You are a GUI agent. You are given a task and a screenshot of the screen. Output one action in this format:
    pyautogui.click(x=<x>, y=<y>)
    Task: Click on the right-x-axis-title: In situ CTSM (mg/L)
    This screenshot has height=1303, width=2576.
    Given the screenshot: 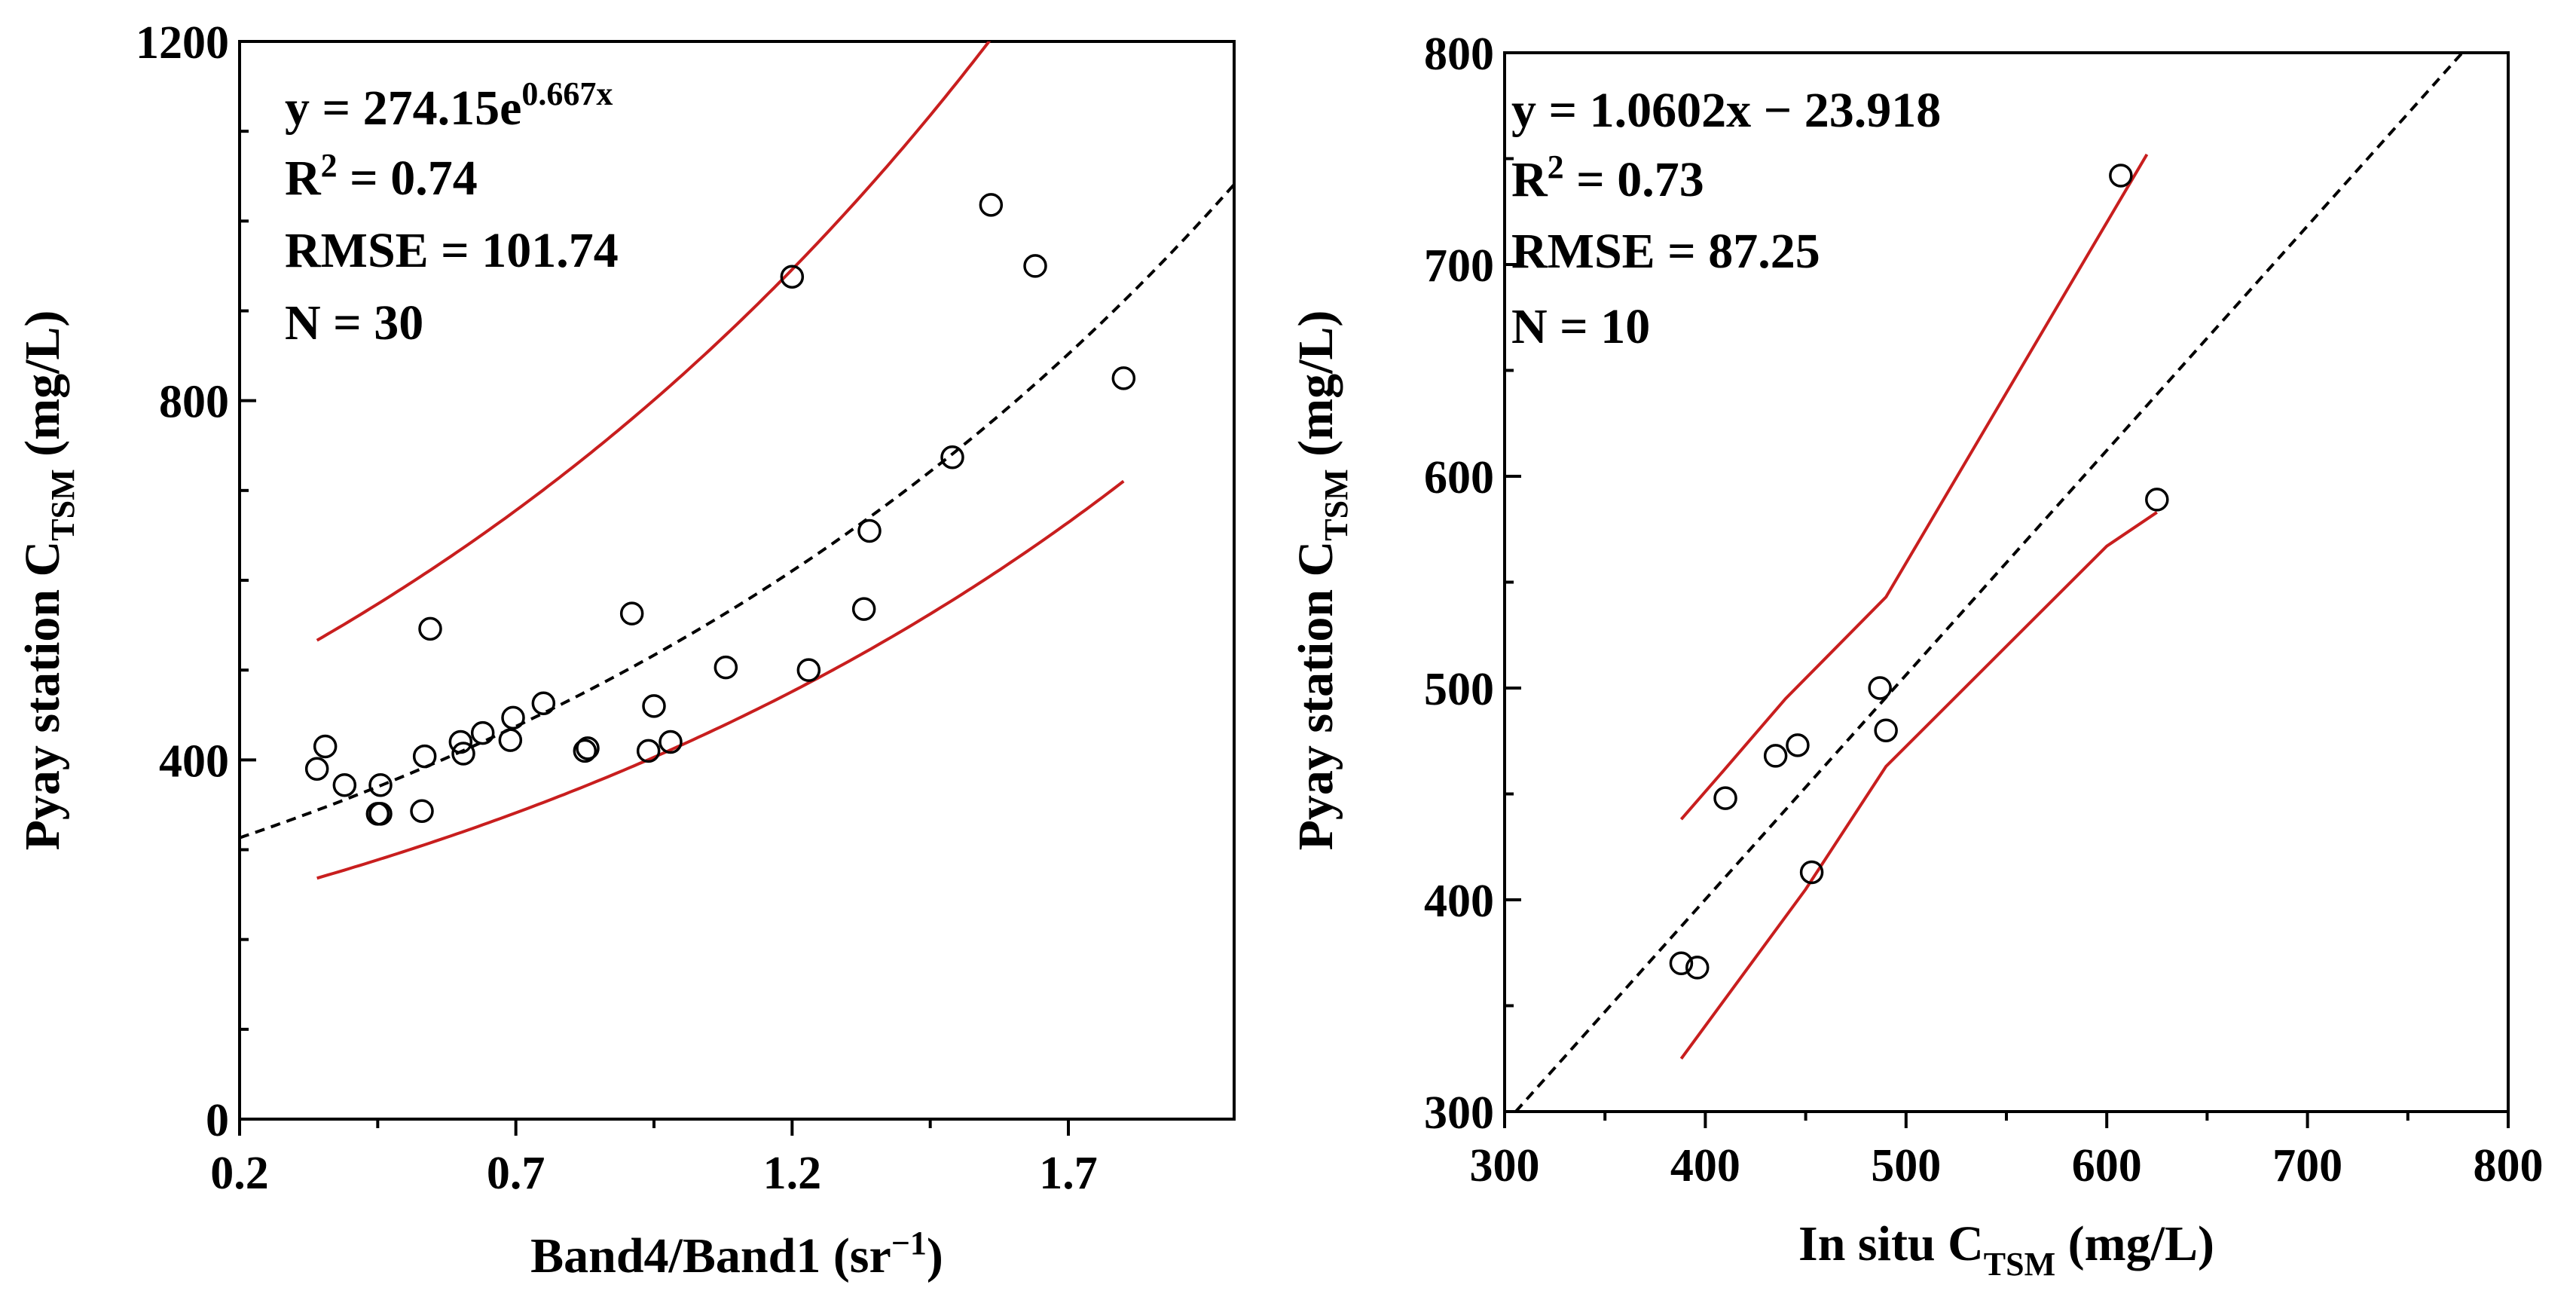 What is the action you would take?
    pyautogui.click(x=2006, y=1249)
    